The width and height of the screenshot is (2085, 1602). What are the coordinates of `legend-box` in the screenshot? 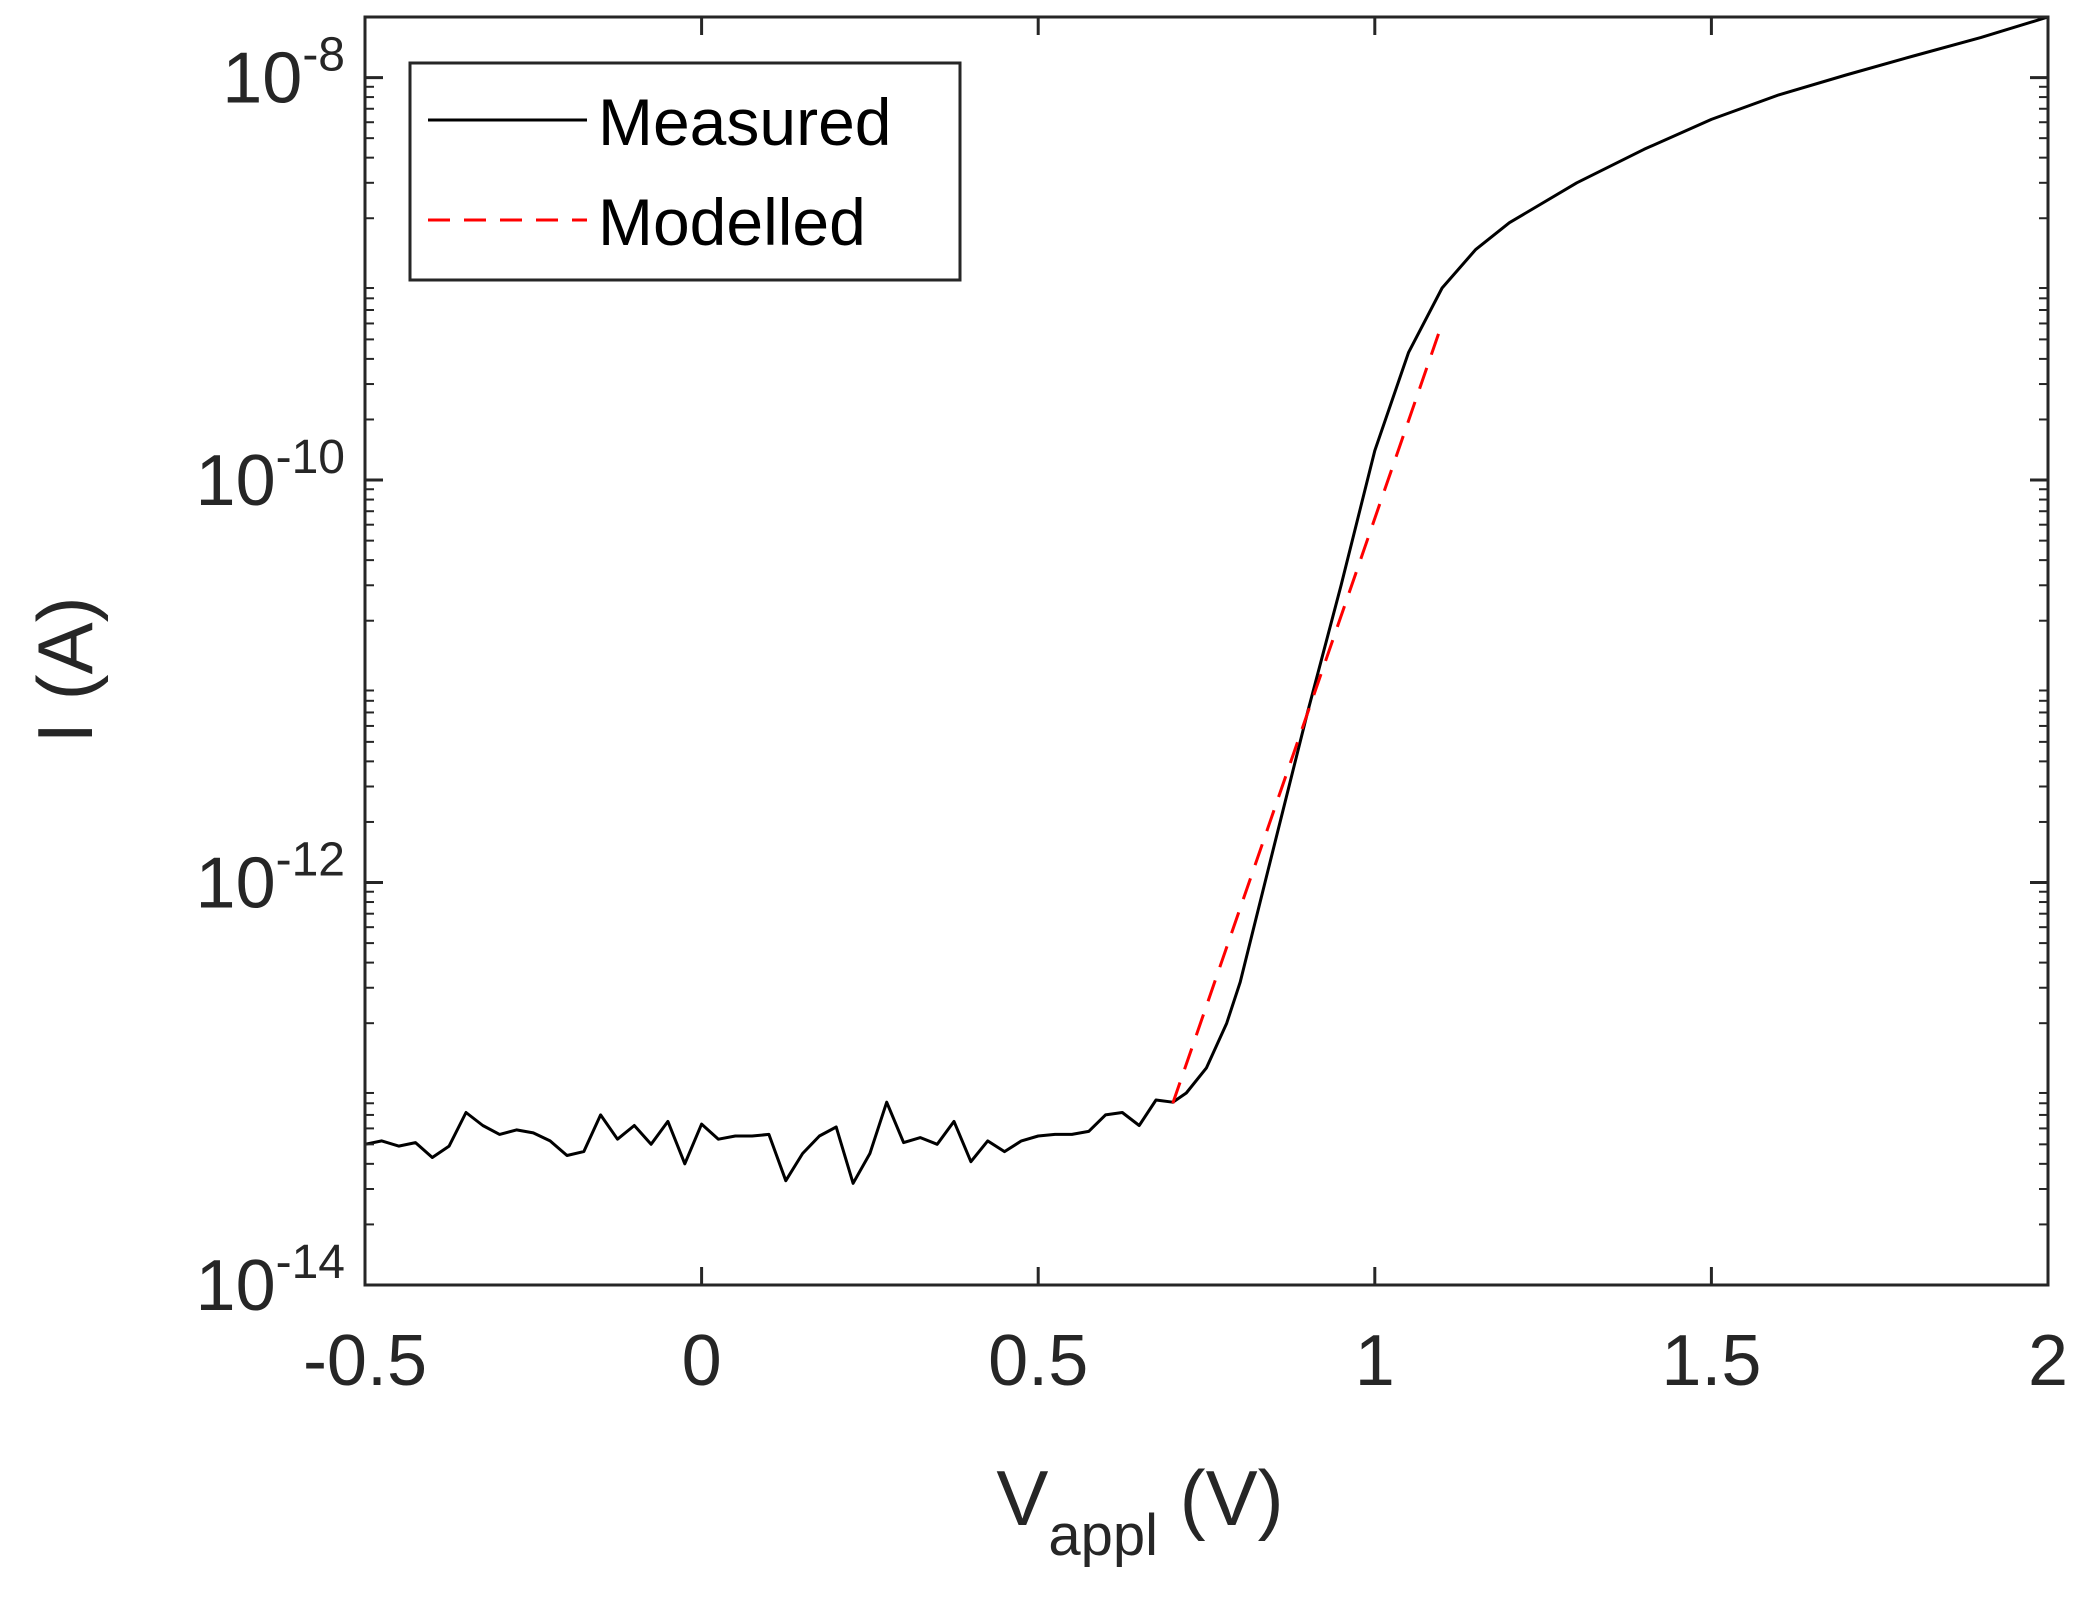 It's located at (685, 171).